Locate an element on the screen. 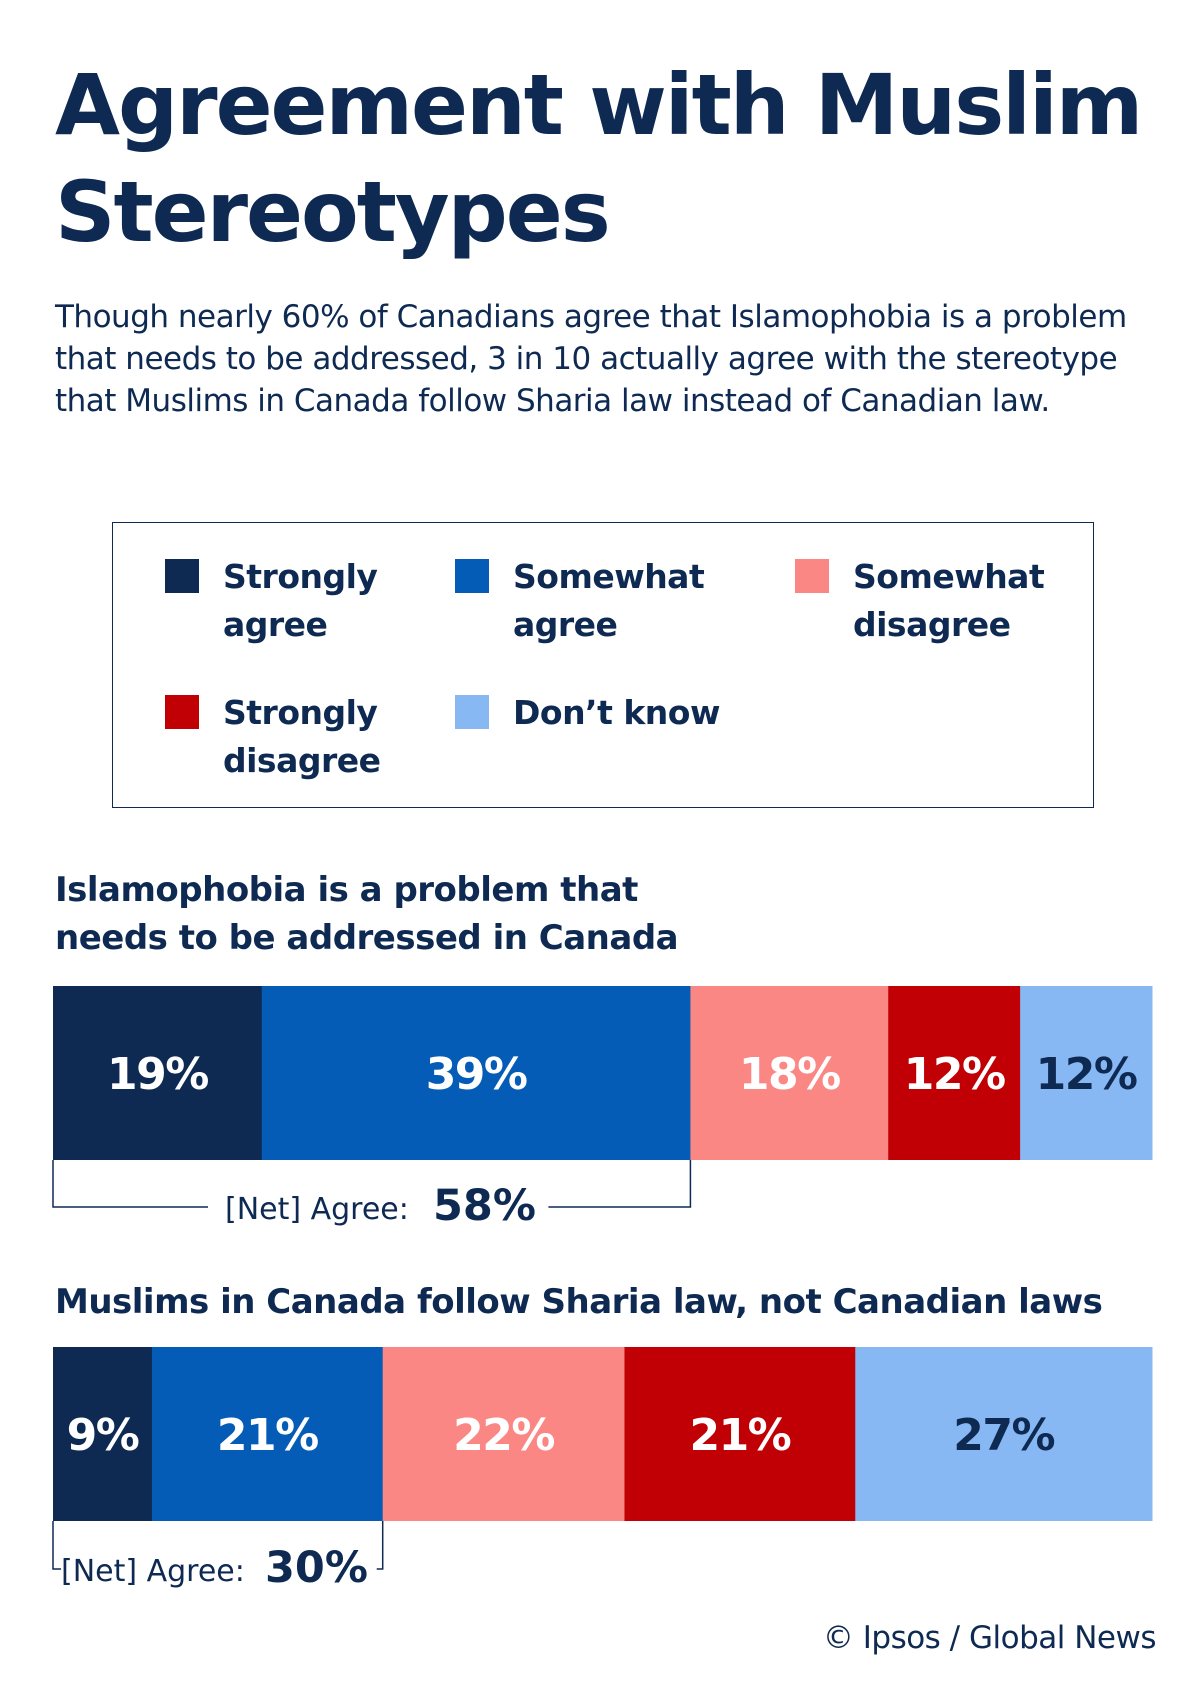  chart-2-stacked-bar: 9% 21% 22% 21% 27% [Net] Agree: 30% is located at coordinates (602, 1470).